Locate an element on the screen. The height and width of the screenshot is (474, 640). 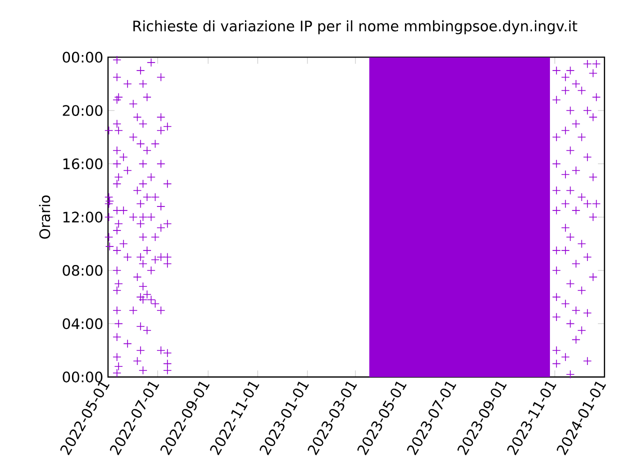
y-tick-label: 16:00 is located at coordinates (82, 164).